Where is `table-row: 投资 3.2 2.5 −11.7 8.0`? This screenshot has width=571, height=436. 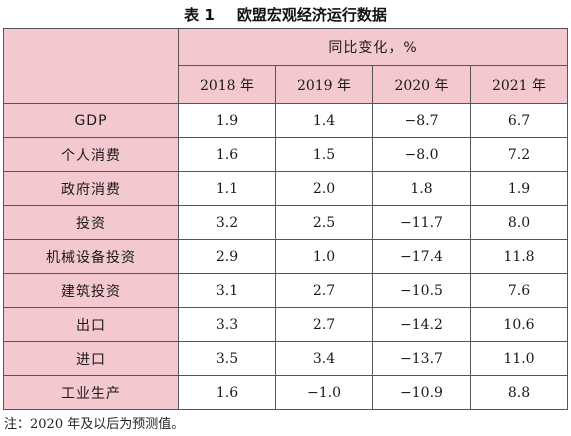 table-row: 投资 3.2 2.5 −11.7 8.0 is located at coordinates (285, 222).